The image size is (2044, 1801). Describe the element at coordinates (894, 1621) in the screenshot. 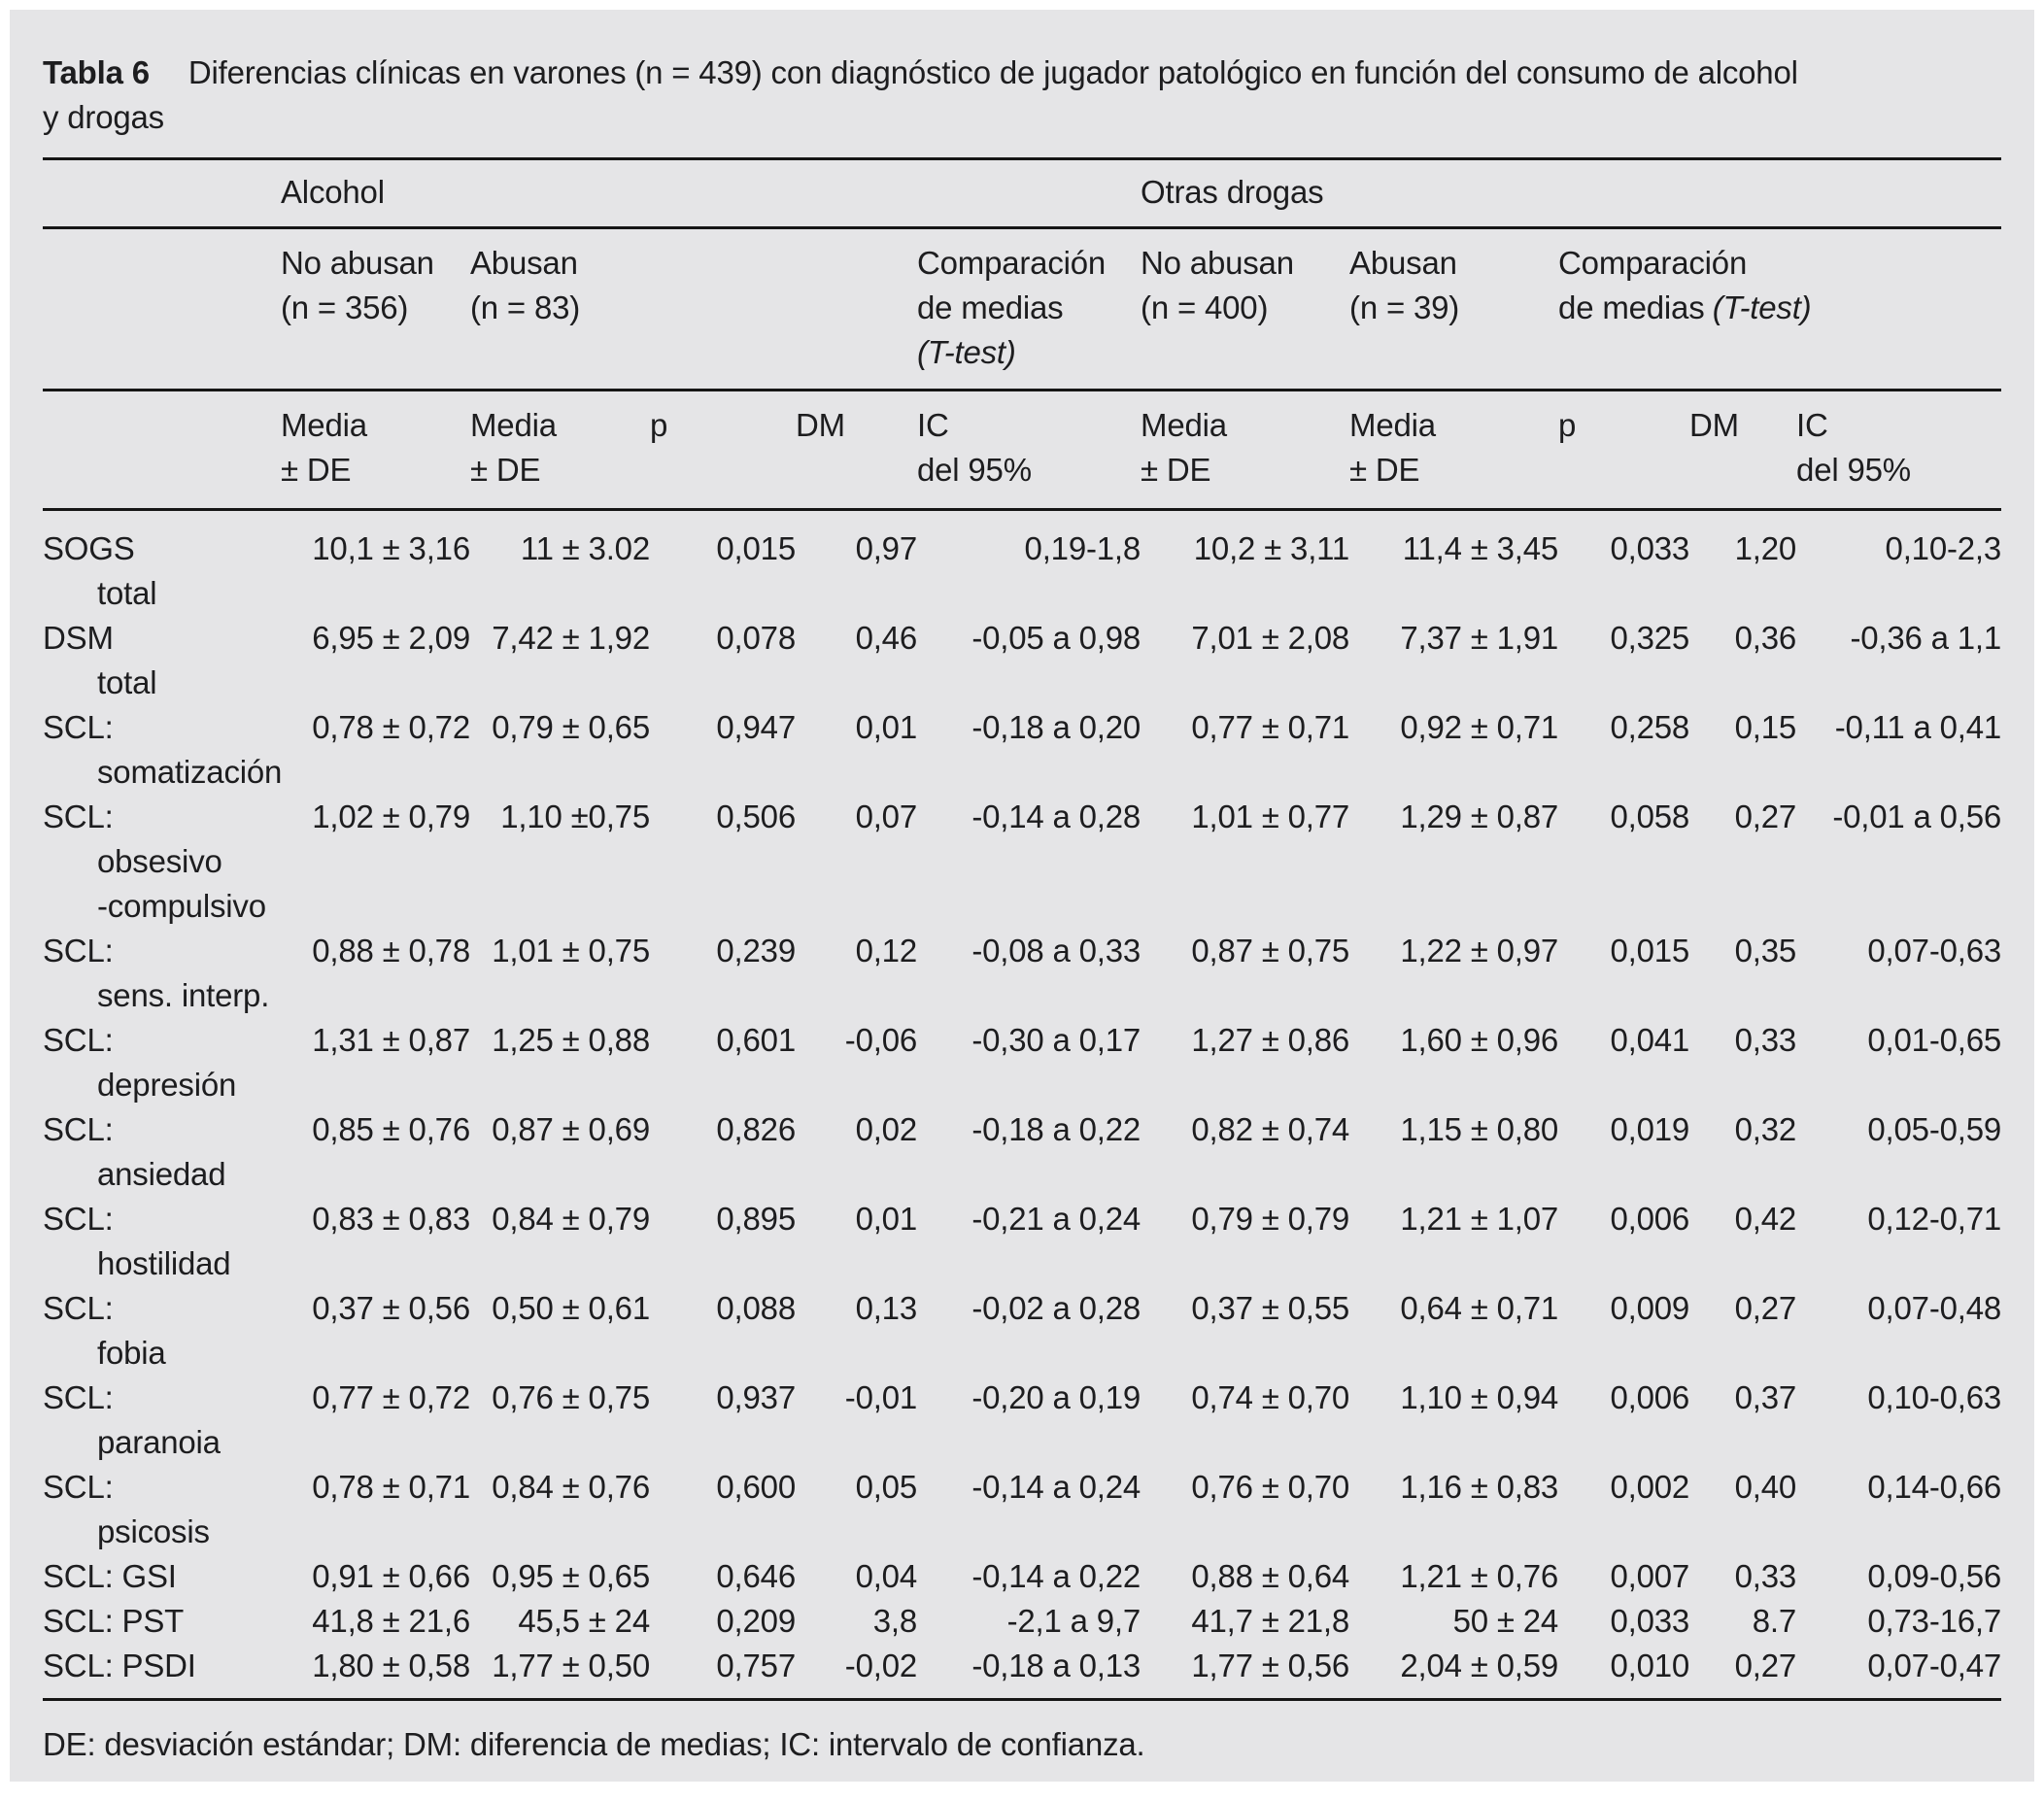

I see `value-cell: 3,8` at that location.